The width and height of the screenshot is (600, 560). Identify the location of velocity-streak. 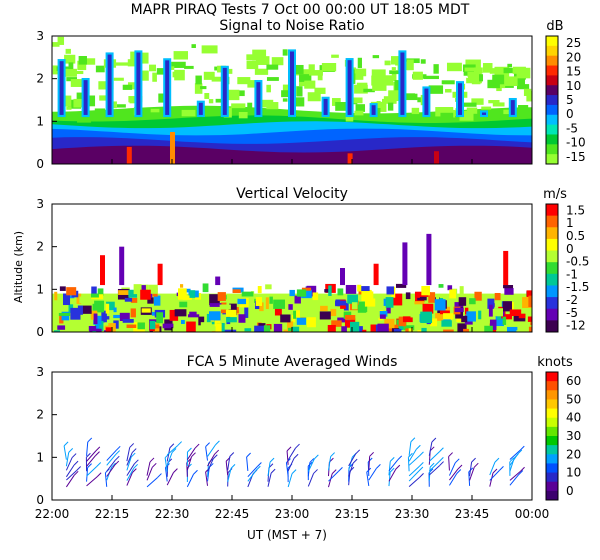
(429, 259).